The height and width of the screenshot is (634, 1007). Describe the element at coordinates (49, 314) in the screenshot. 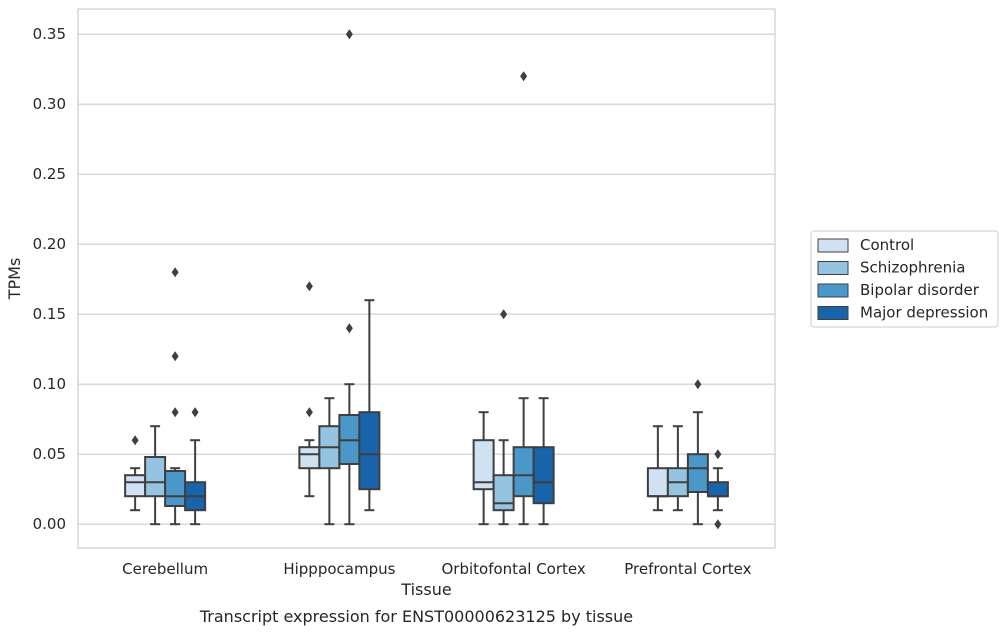

I see `y-tick-label: 0.15` at that location.